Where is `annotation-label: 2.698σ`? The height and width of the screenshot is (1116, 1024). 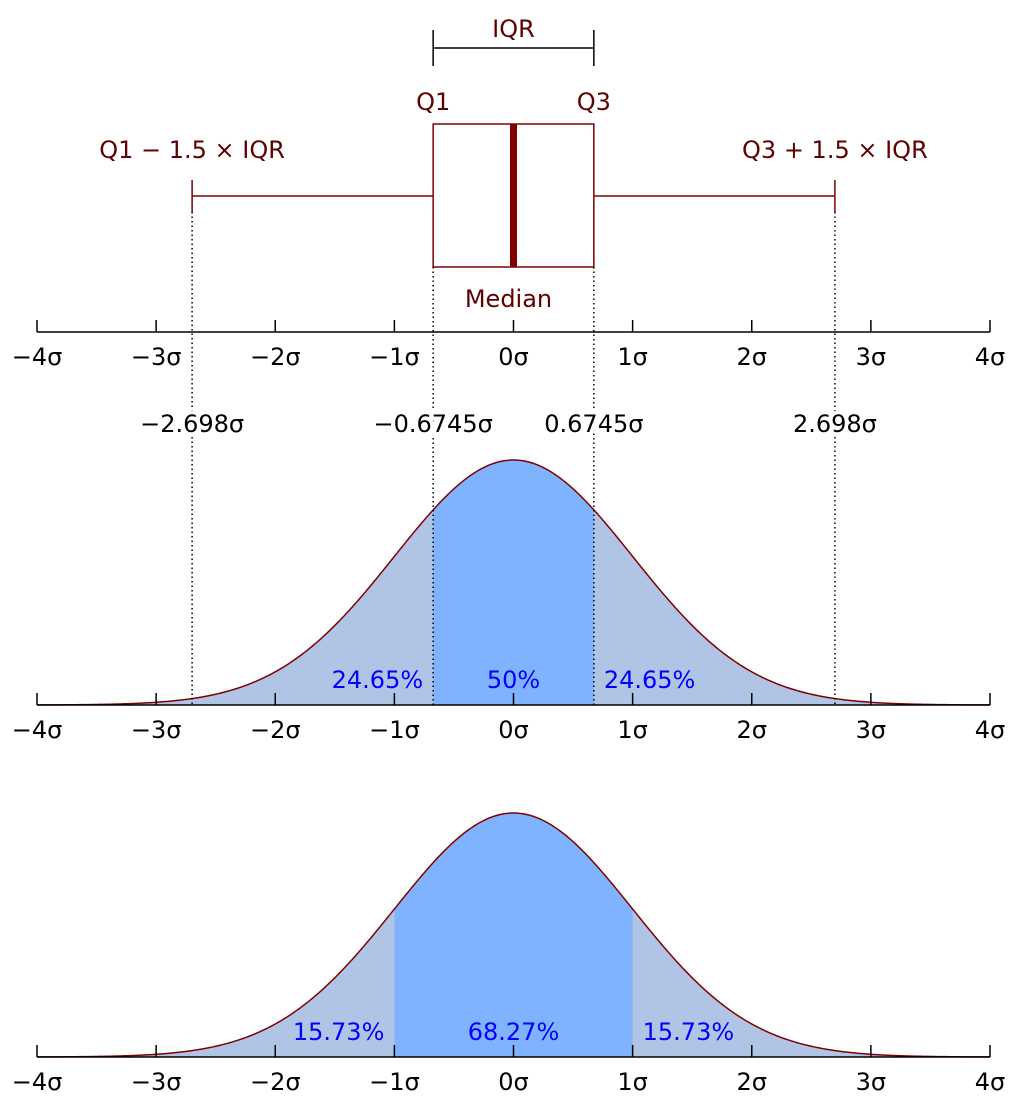
annotation-label: 2.698σ is located at coordinates (835, 424).